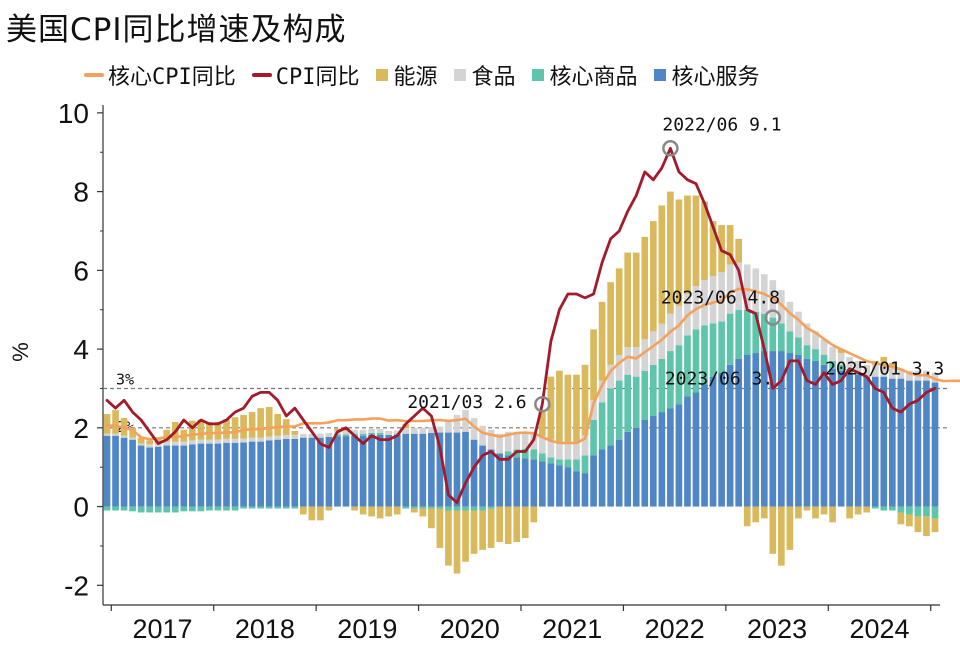 The image size is (960, 646). I want to click on legend-swatch-core-cpi, so click(94, 75).